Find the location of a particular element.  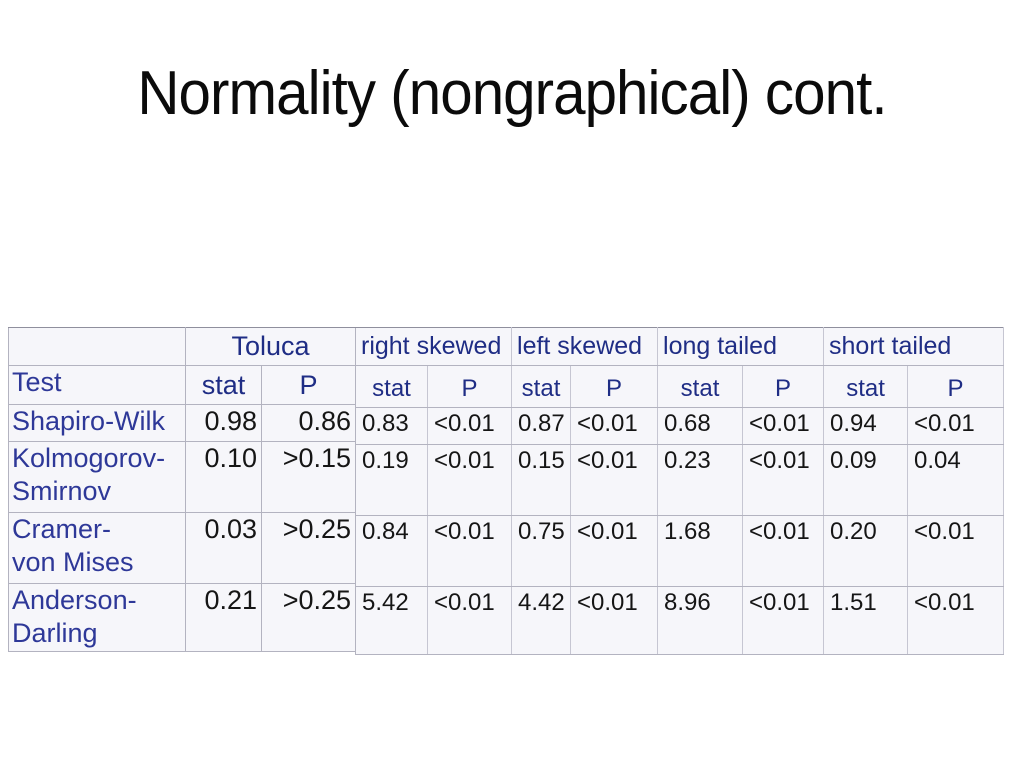

table-row: Test stat P is located at coordinates (182, 385).